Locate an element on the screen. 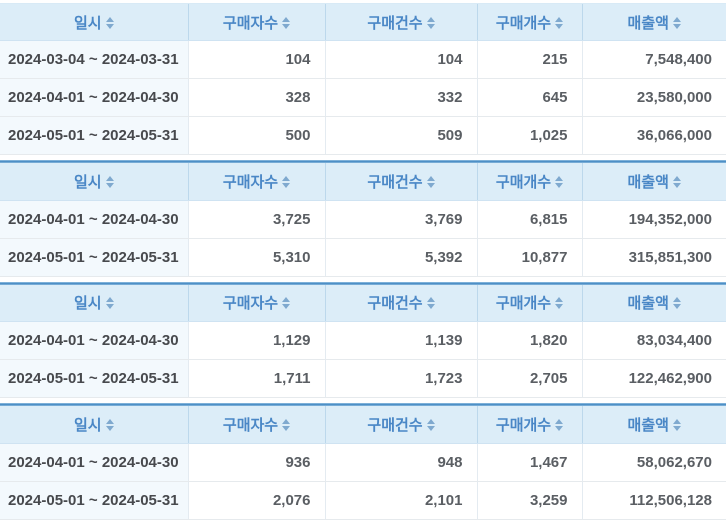 This screenshot has height=527, width=726. order-count-cell: 509 is located at coordinates (400, 135).